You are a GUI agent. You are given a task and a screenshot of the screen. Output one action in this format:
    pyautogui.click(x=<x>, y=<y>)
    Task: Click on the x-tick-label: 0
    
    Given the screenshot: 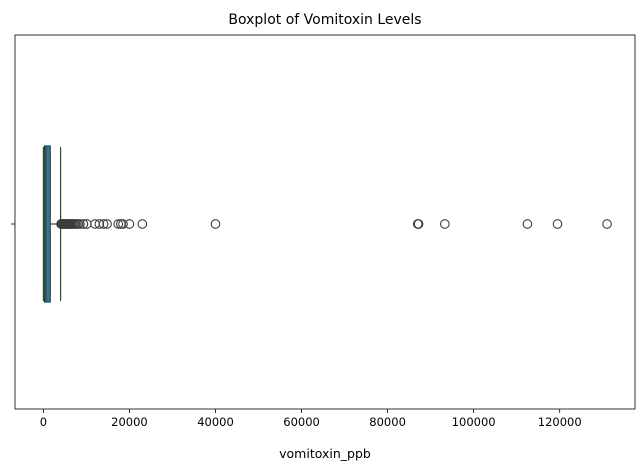 What is the action you would take?
    pyautogui.click(x=43, y=422)
    